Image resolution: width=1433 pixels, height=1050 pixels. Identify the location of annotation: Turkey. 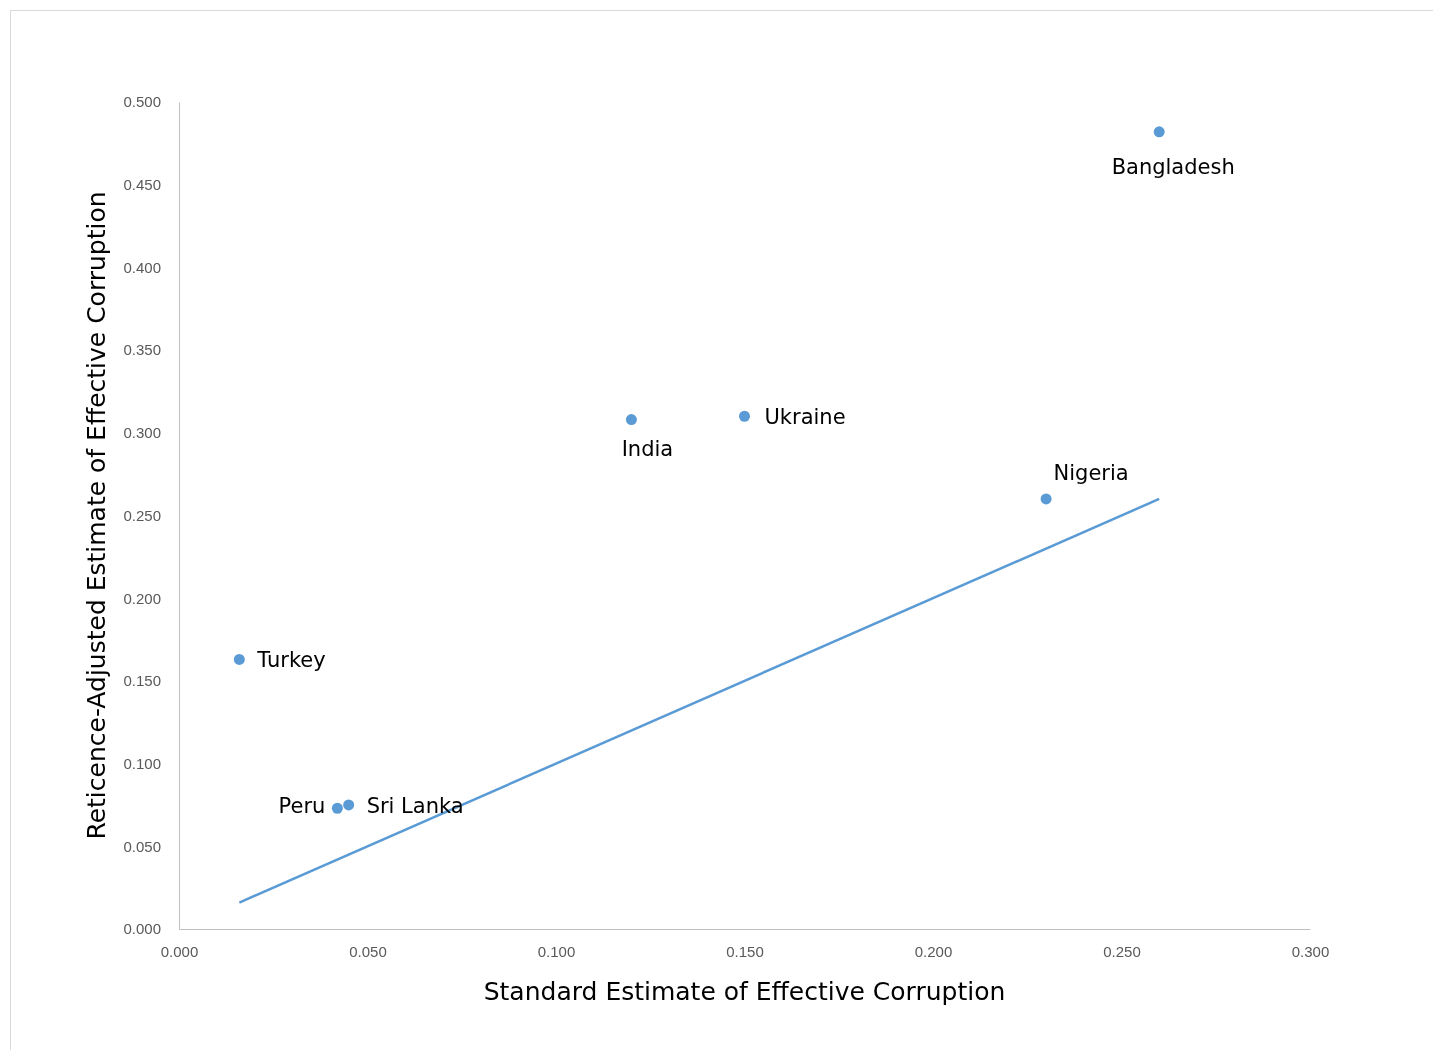
(291, 660).